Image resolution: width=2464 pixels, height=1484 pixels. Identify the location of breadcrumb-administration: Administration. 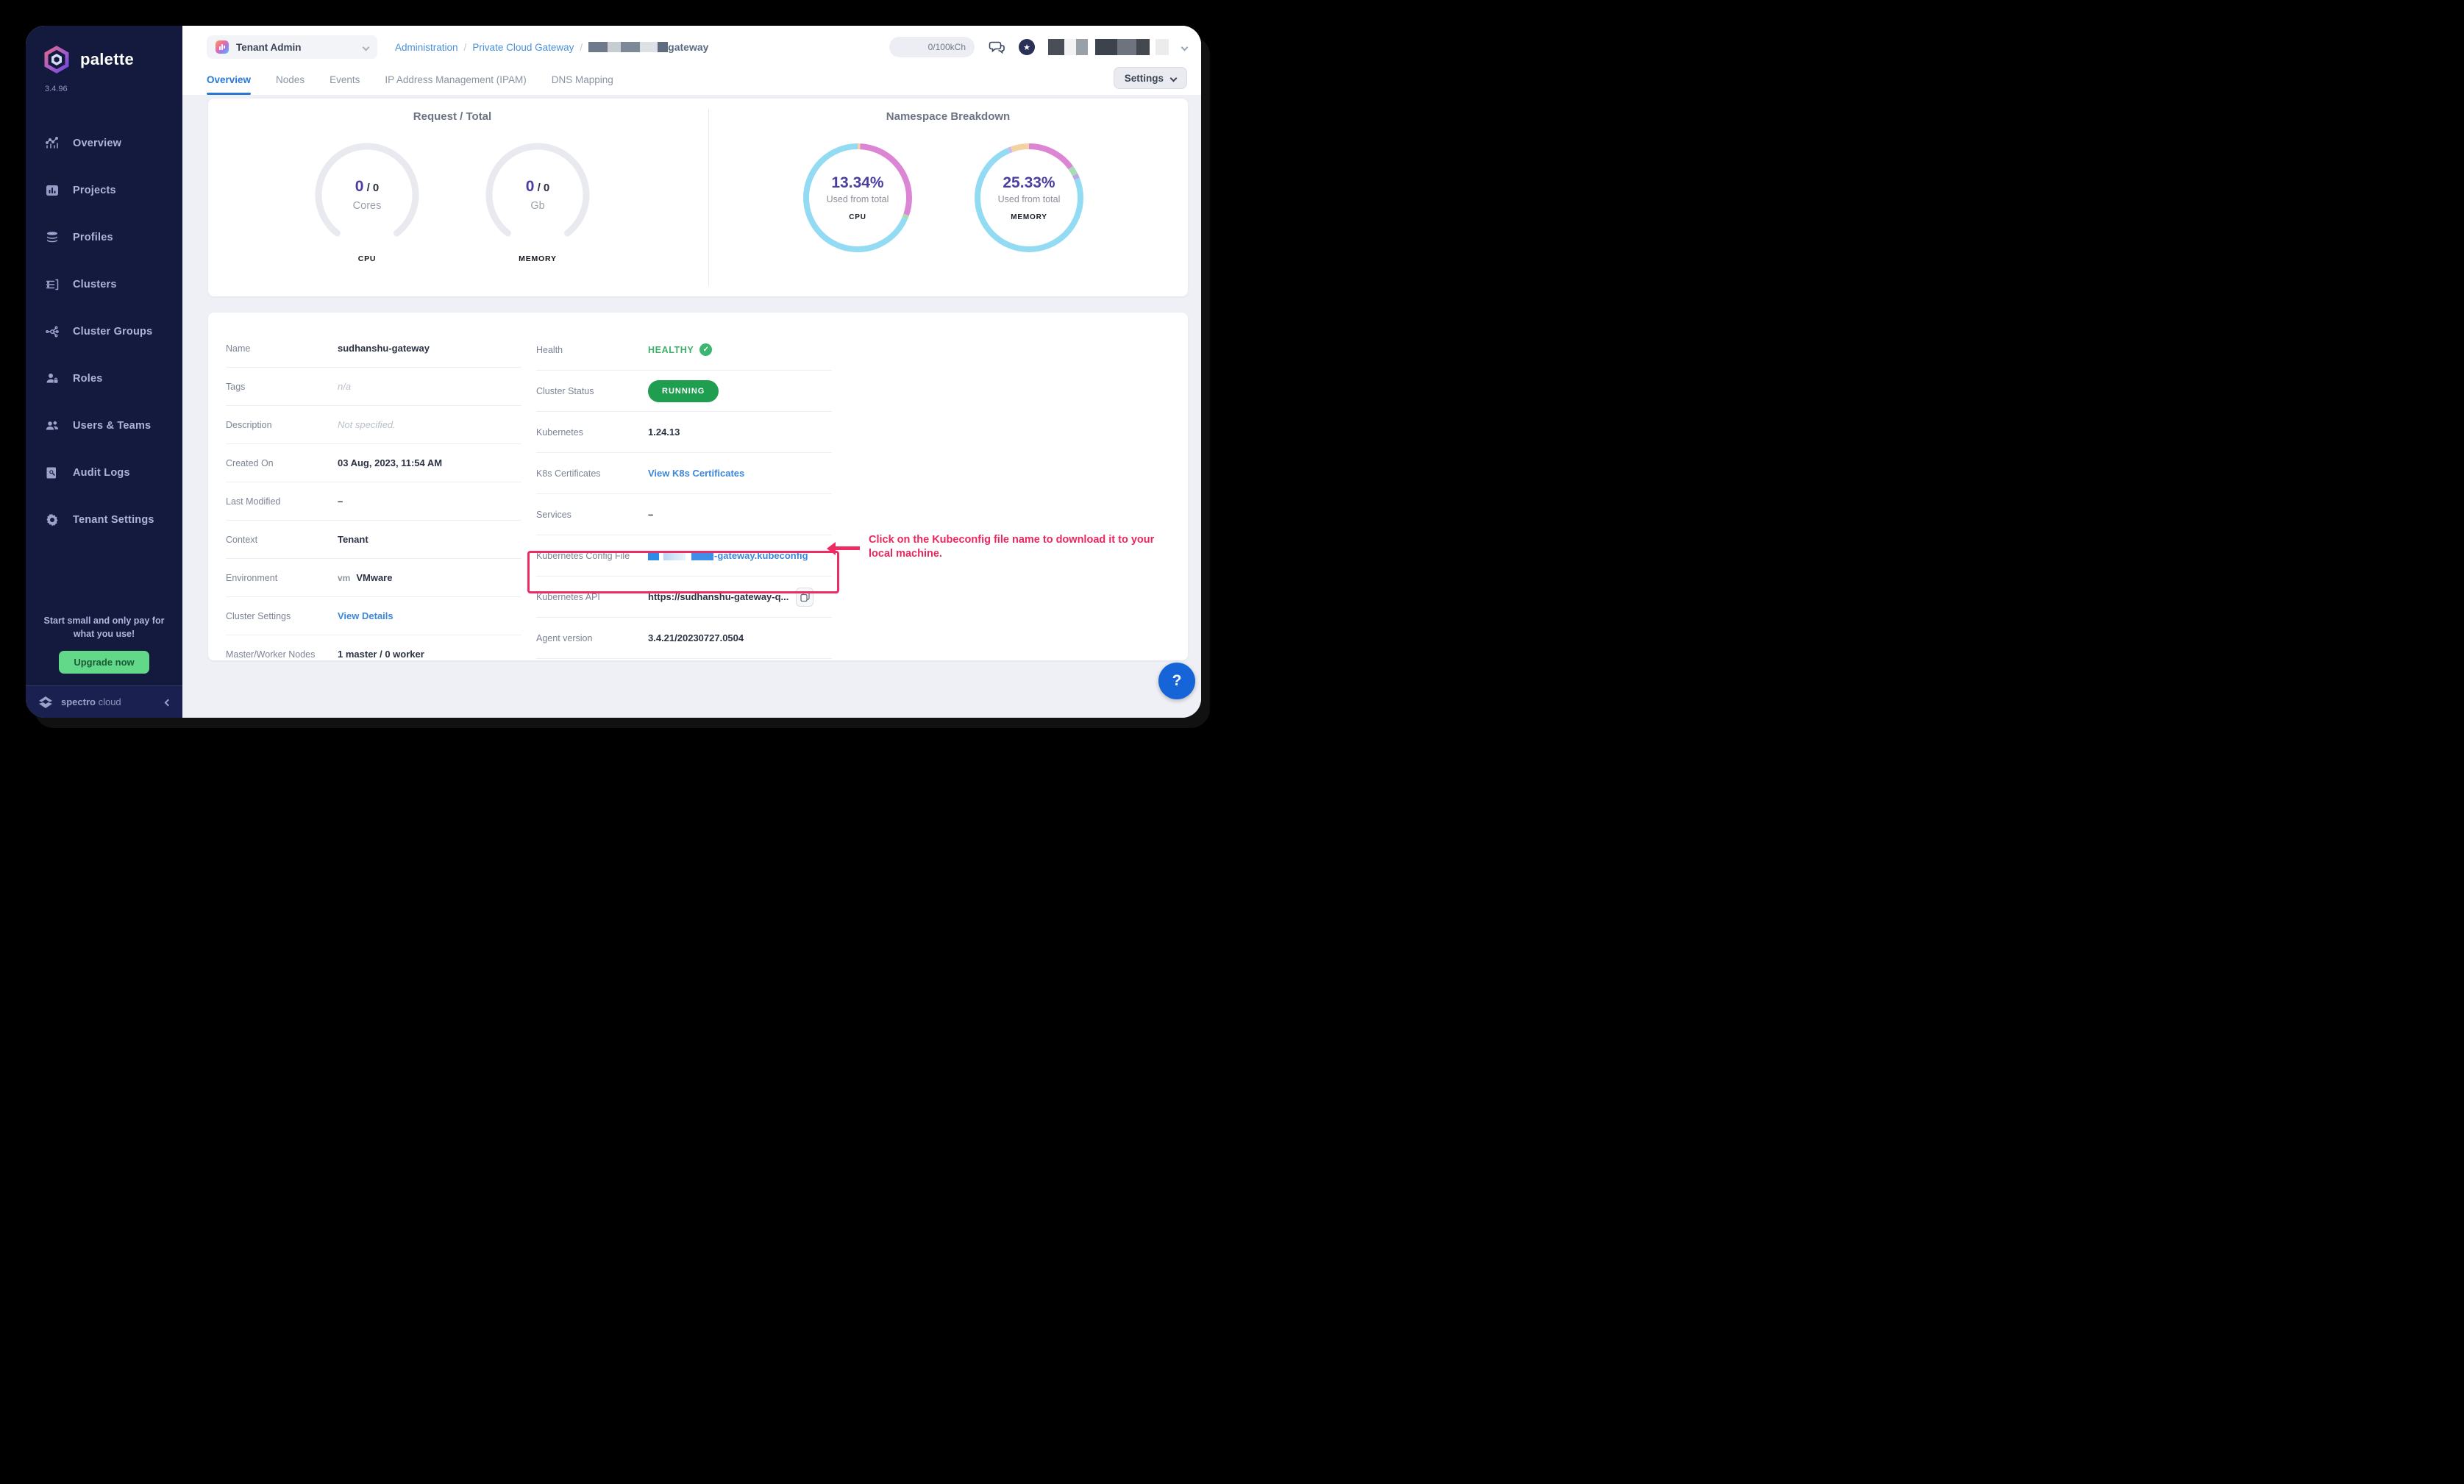
(426, 47).